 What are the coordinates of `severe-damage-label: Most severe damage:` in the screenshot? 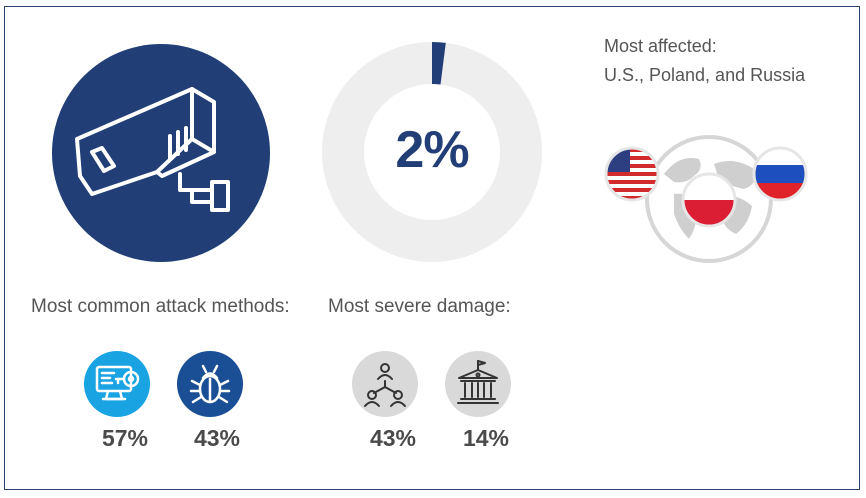 It's located at (419, 306).